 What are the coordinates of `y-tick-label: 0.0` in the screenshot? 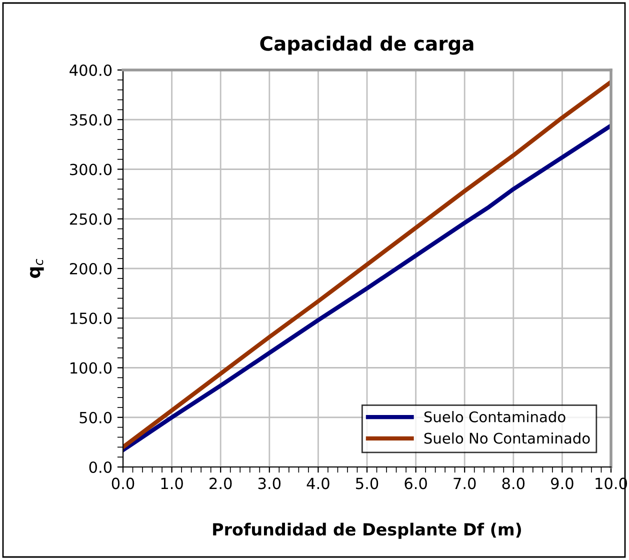 It's located at (100, 467).